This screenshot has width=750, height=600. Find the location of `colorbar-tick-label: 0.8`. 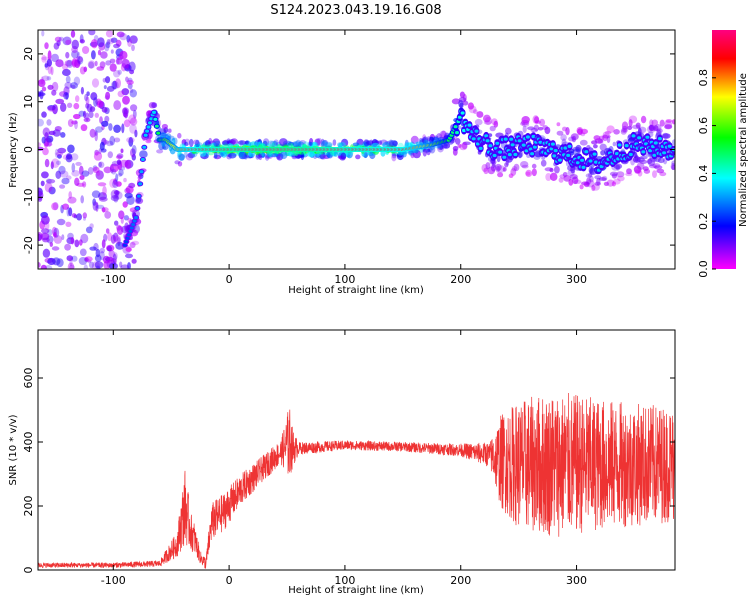

colorbar-tick-label: 0.8 is located at coordinates (703, 78).